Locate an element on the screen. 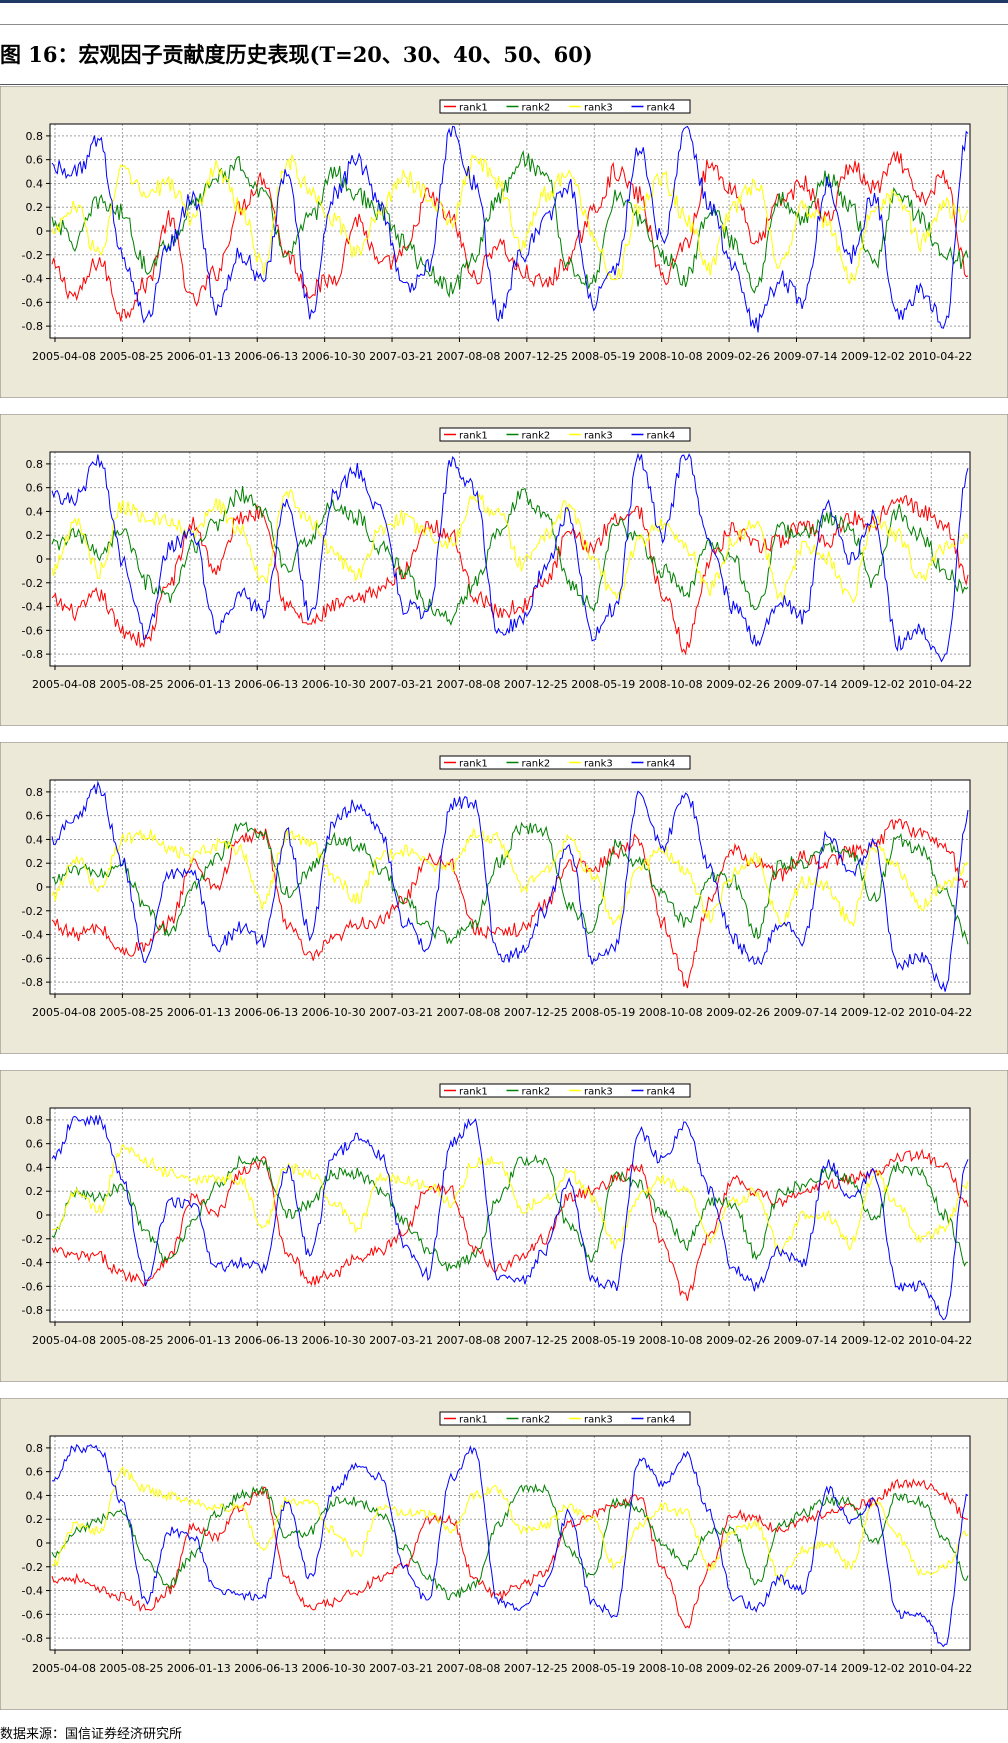  header-bar is located at coordinates (504, 1).